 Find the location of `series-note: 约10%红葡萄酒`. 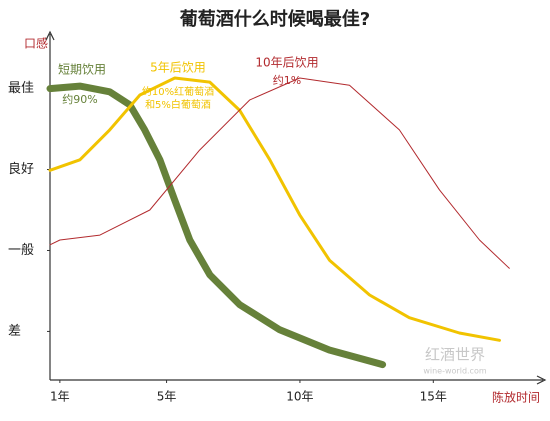

series-note: 约10%红葡萄酒 is located at coordinates (178, 91).